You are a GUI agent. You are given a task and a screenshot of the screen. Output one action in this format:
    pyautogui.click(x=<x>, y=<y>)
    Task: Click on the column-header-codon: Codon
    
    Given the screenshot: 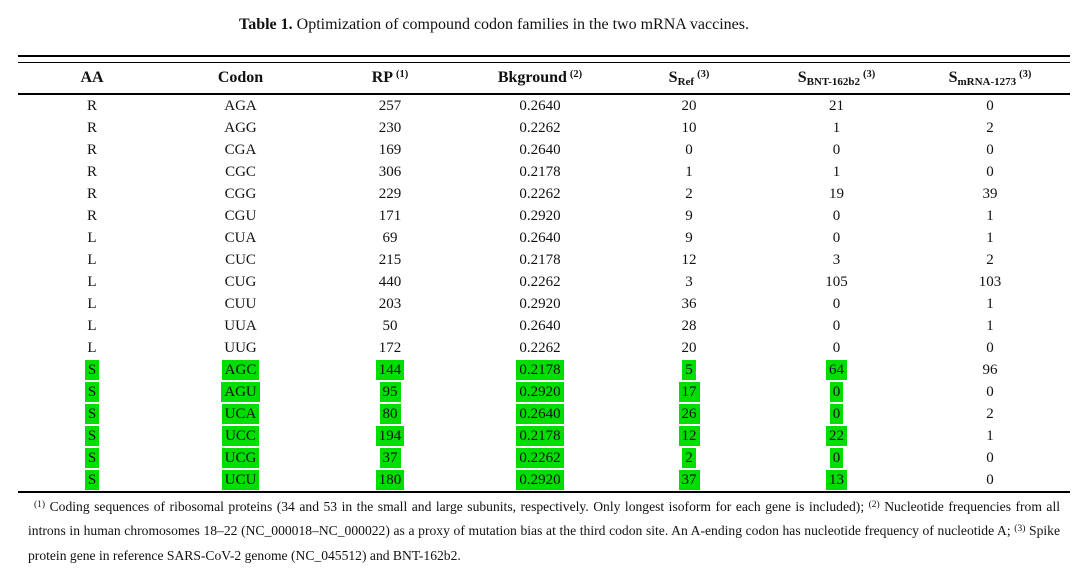 What is the action you would take?
    pyautogui.click(x=240, y=78)
    